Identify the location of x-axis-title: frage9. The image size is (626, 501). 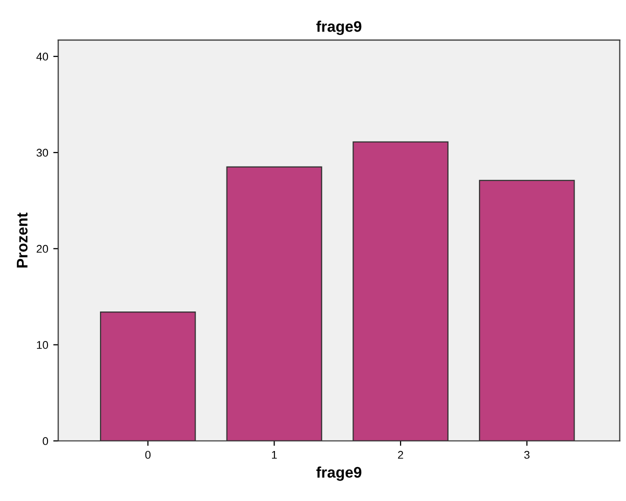
(339, 473).